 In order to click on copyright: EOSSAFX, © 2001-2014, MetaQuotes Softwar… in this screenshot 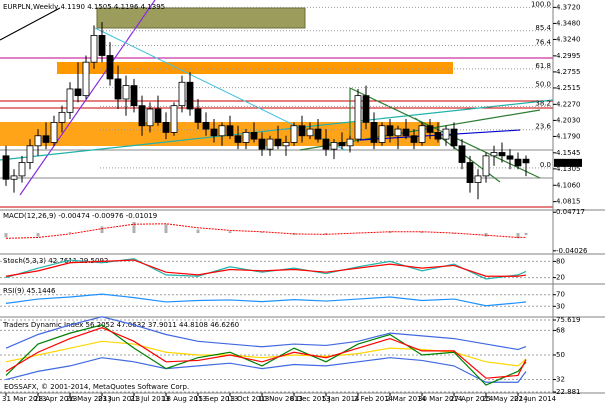, I will do `click(96, 387)`.